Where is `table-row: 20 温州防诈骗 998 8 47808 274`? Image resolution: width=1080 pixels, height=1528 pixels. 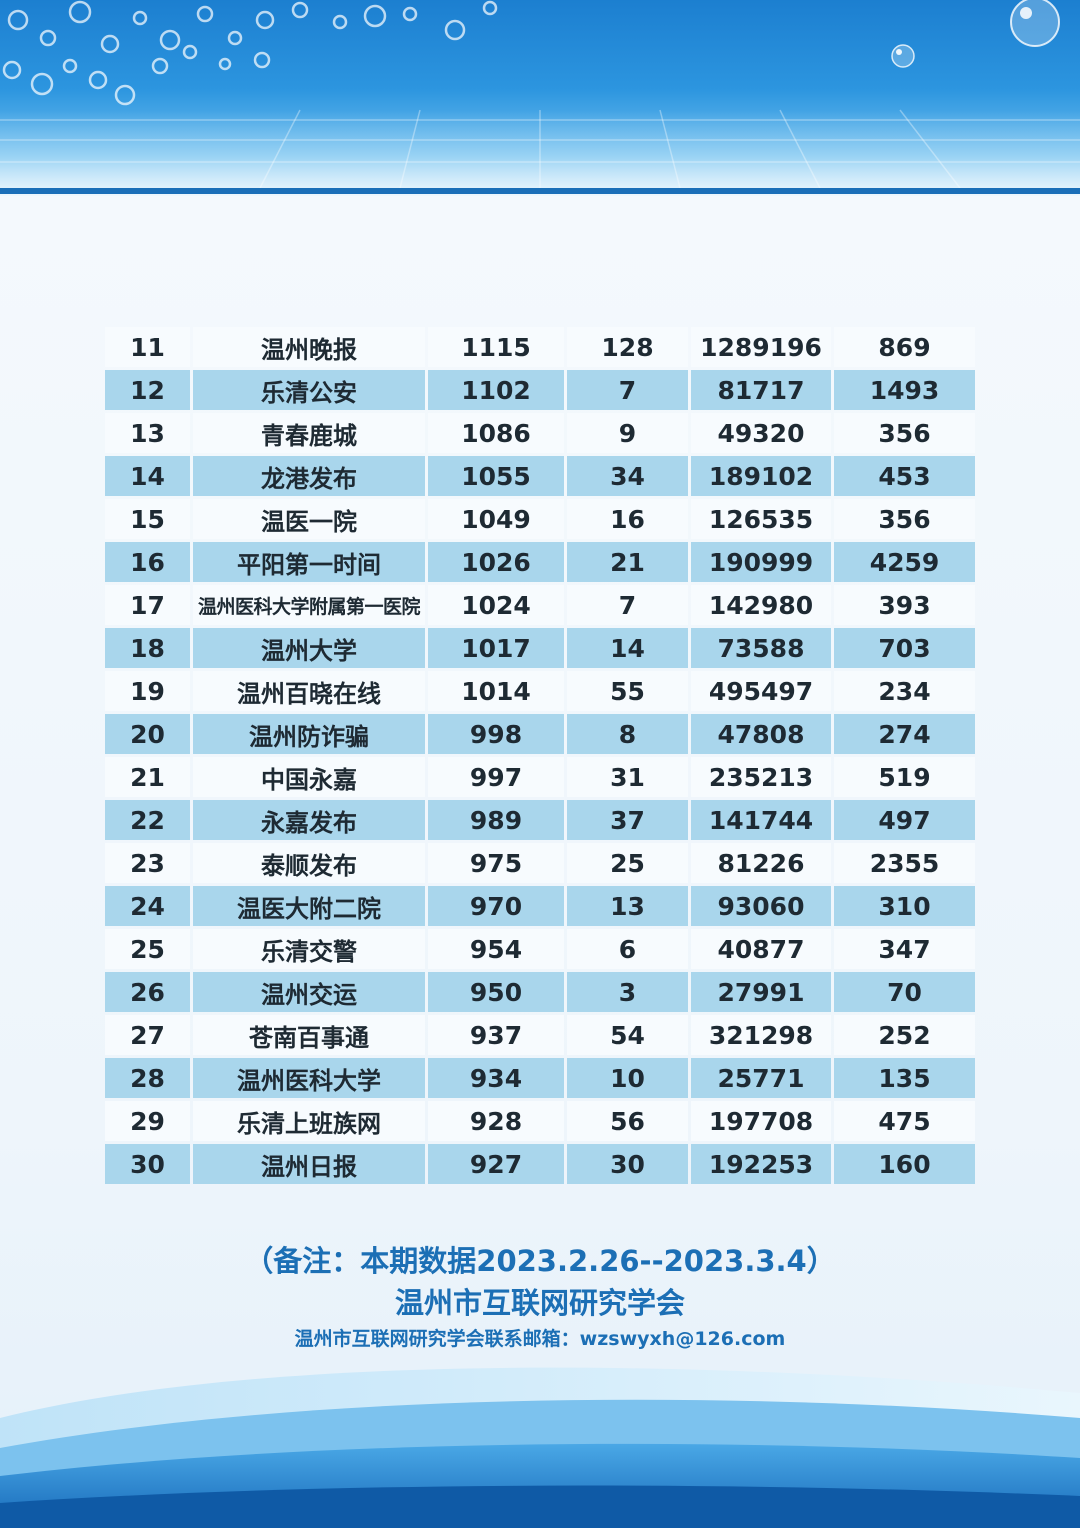 table-row: 20 温州防诈骗 998 8 47808 274 is located at coordinates (540, 734).